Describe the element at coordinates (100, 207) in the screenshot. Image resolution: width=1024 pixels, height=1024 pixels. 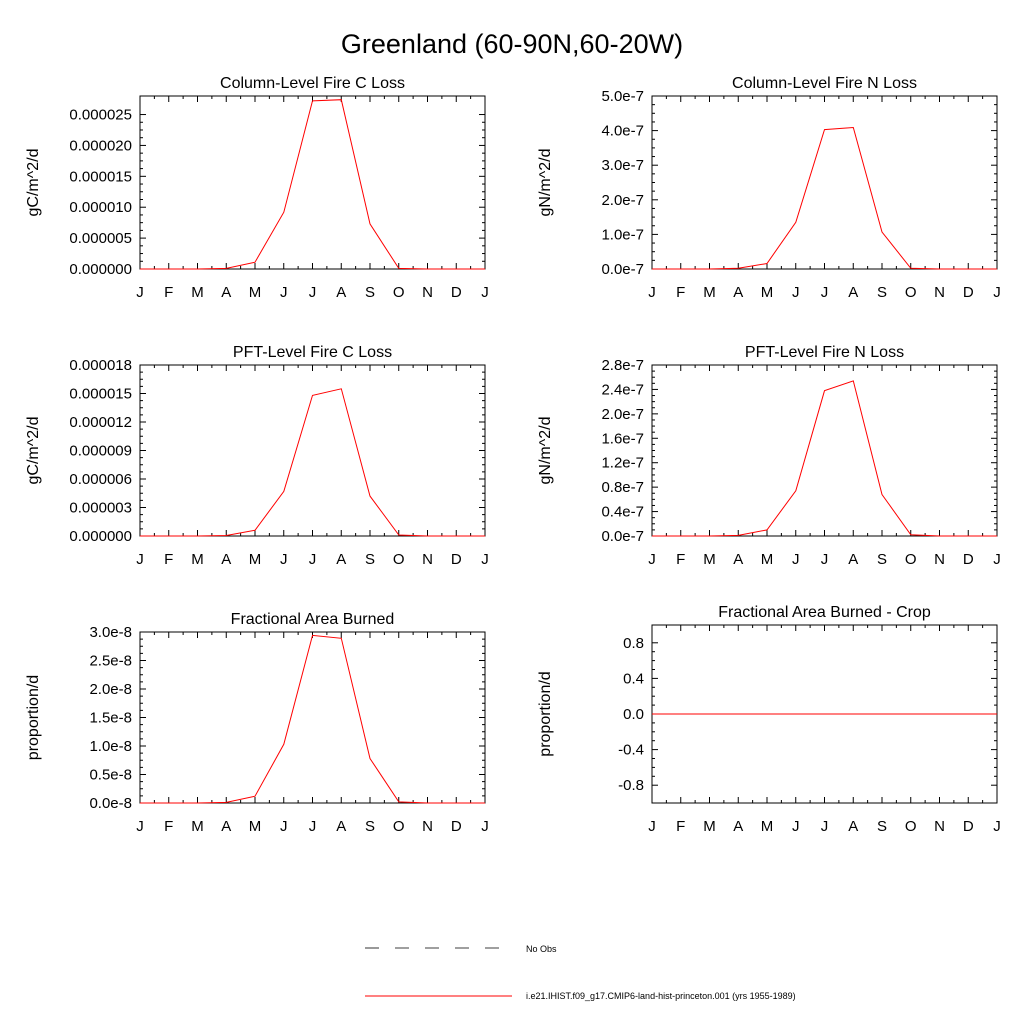
I see `y-tick-label: 0.000010` at that location.